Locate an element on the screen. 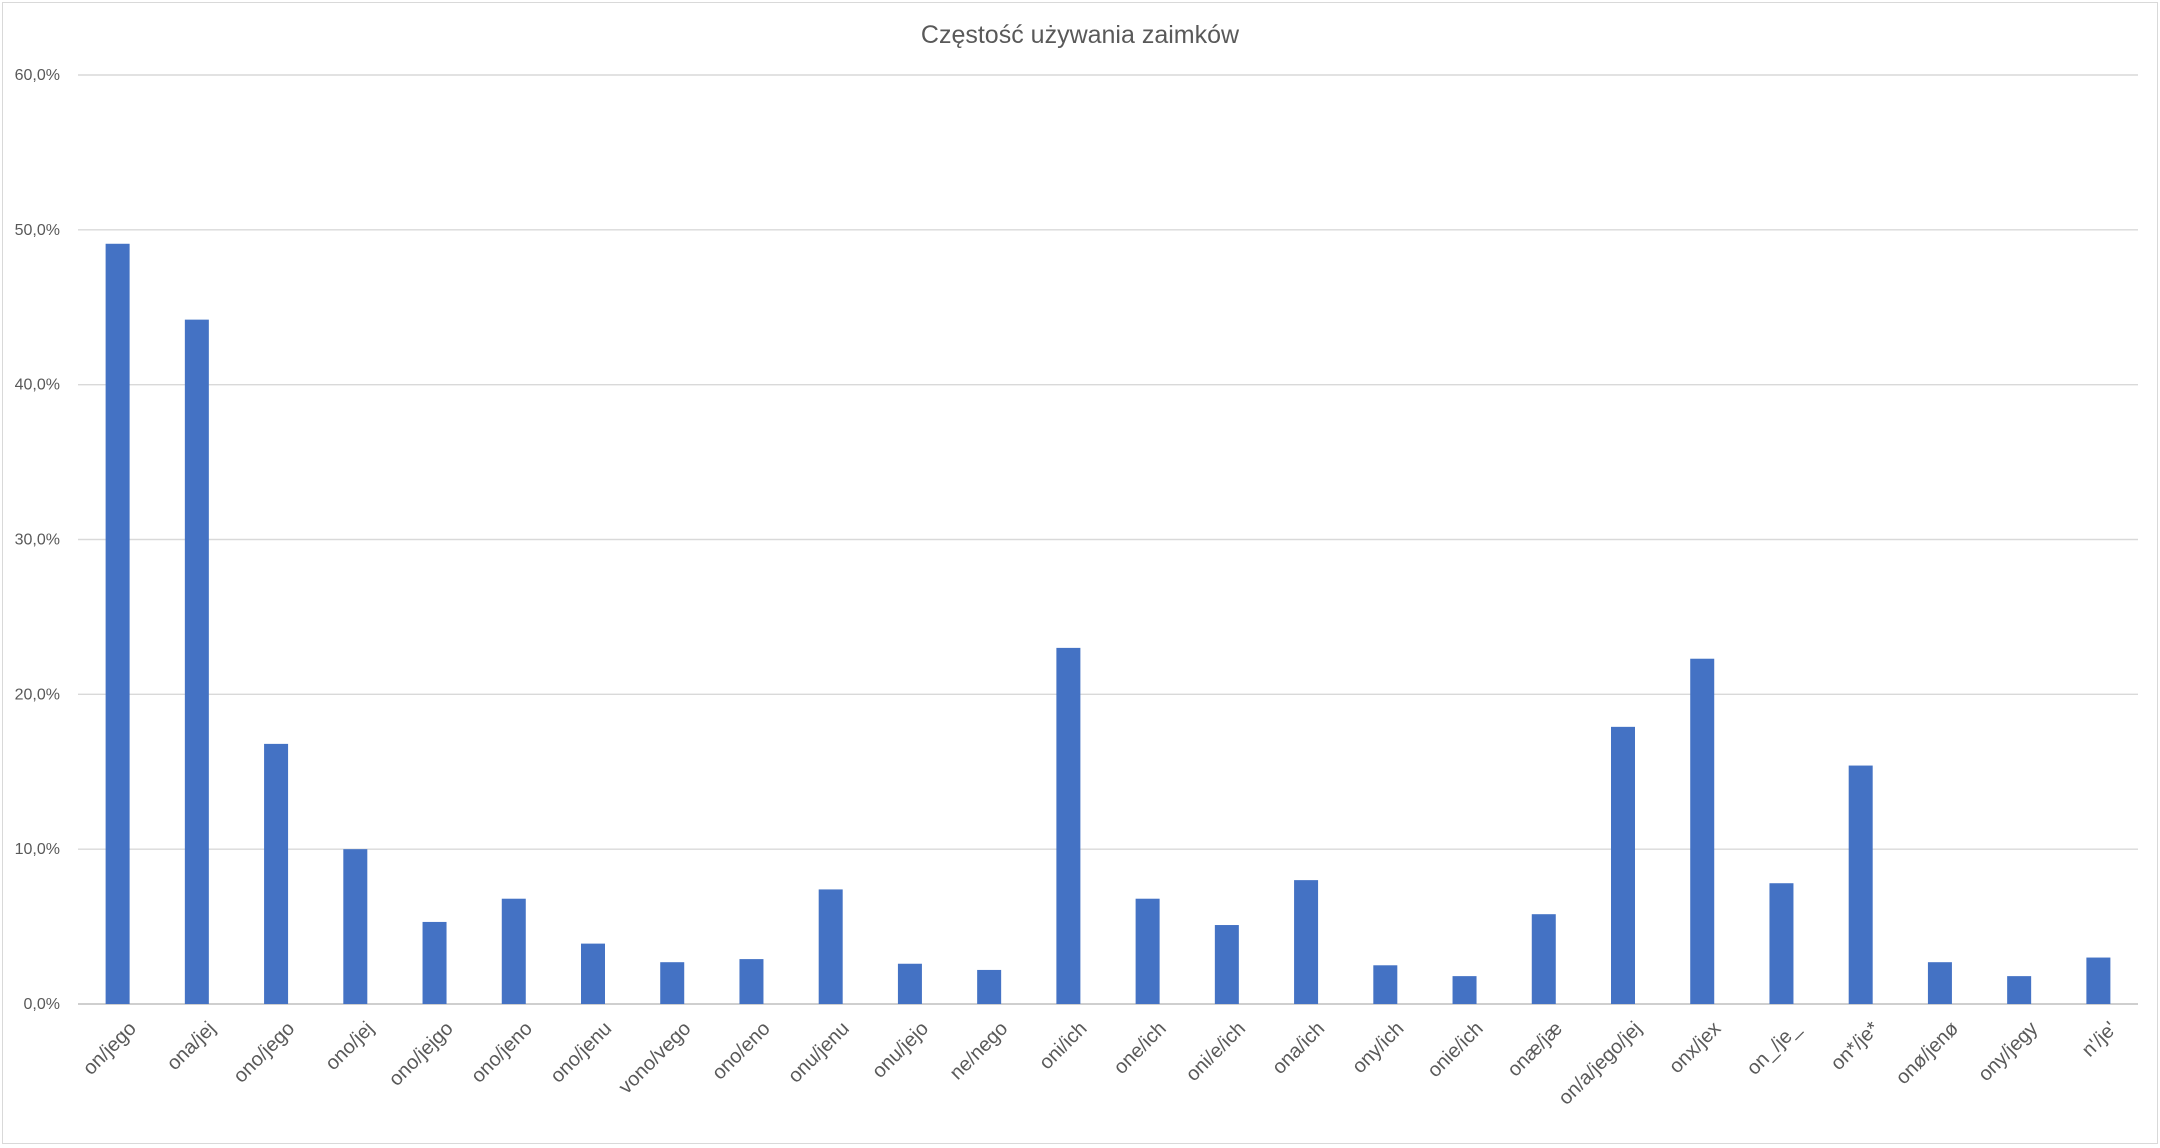 The image size is (2160, 1148). x-category-label: ona/jej is located at coordinates (191, 1046).